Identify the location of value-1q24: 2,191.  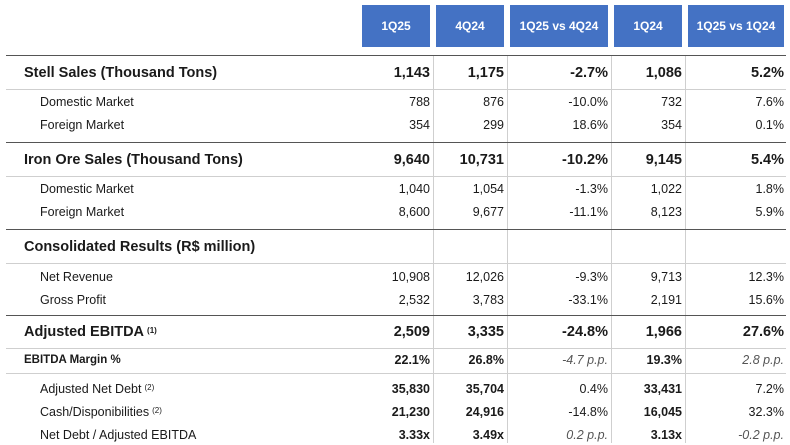
(666, 300).